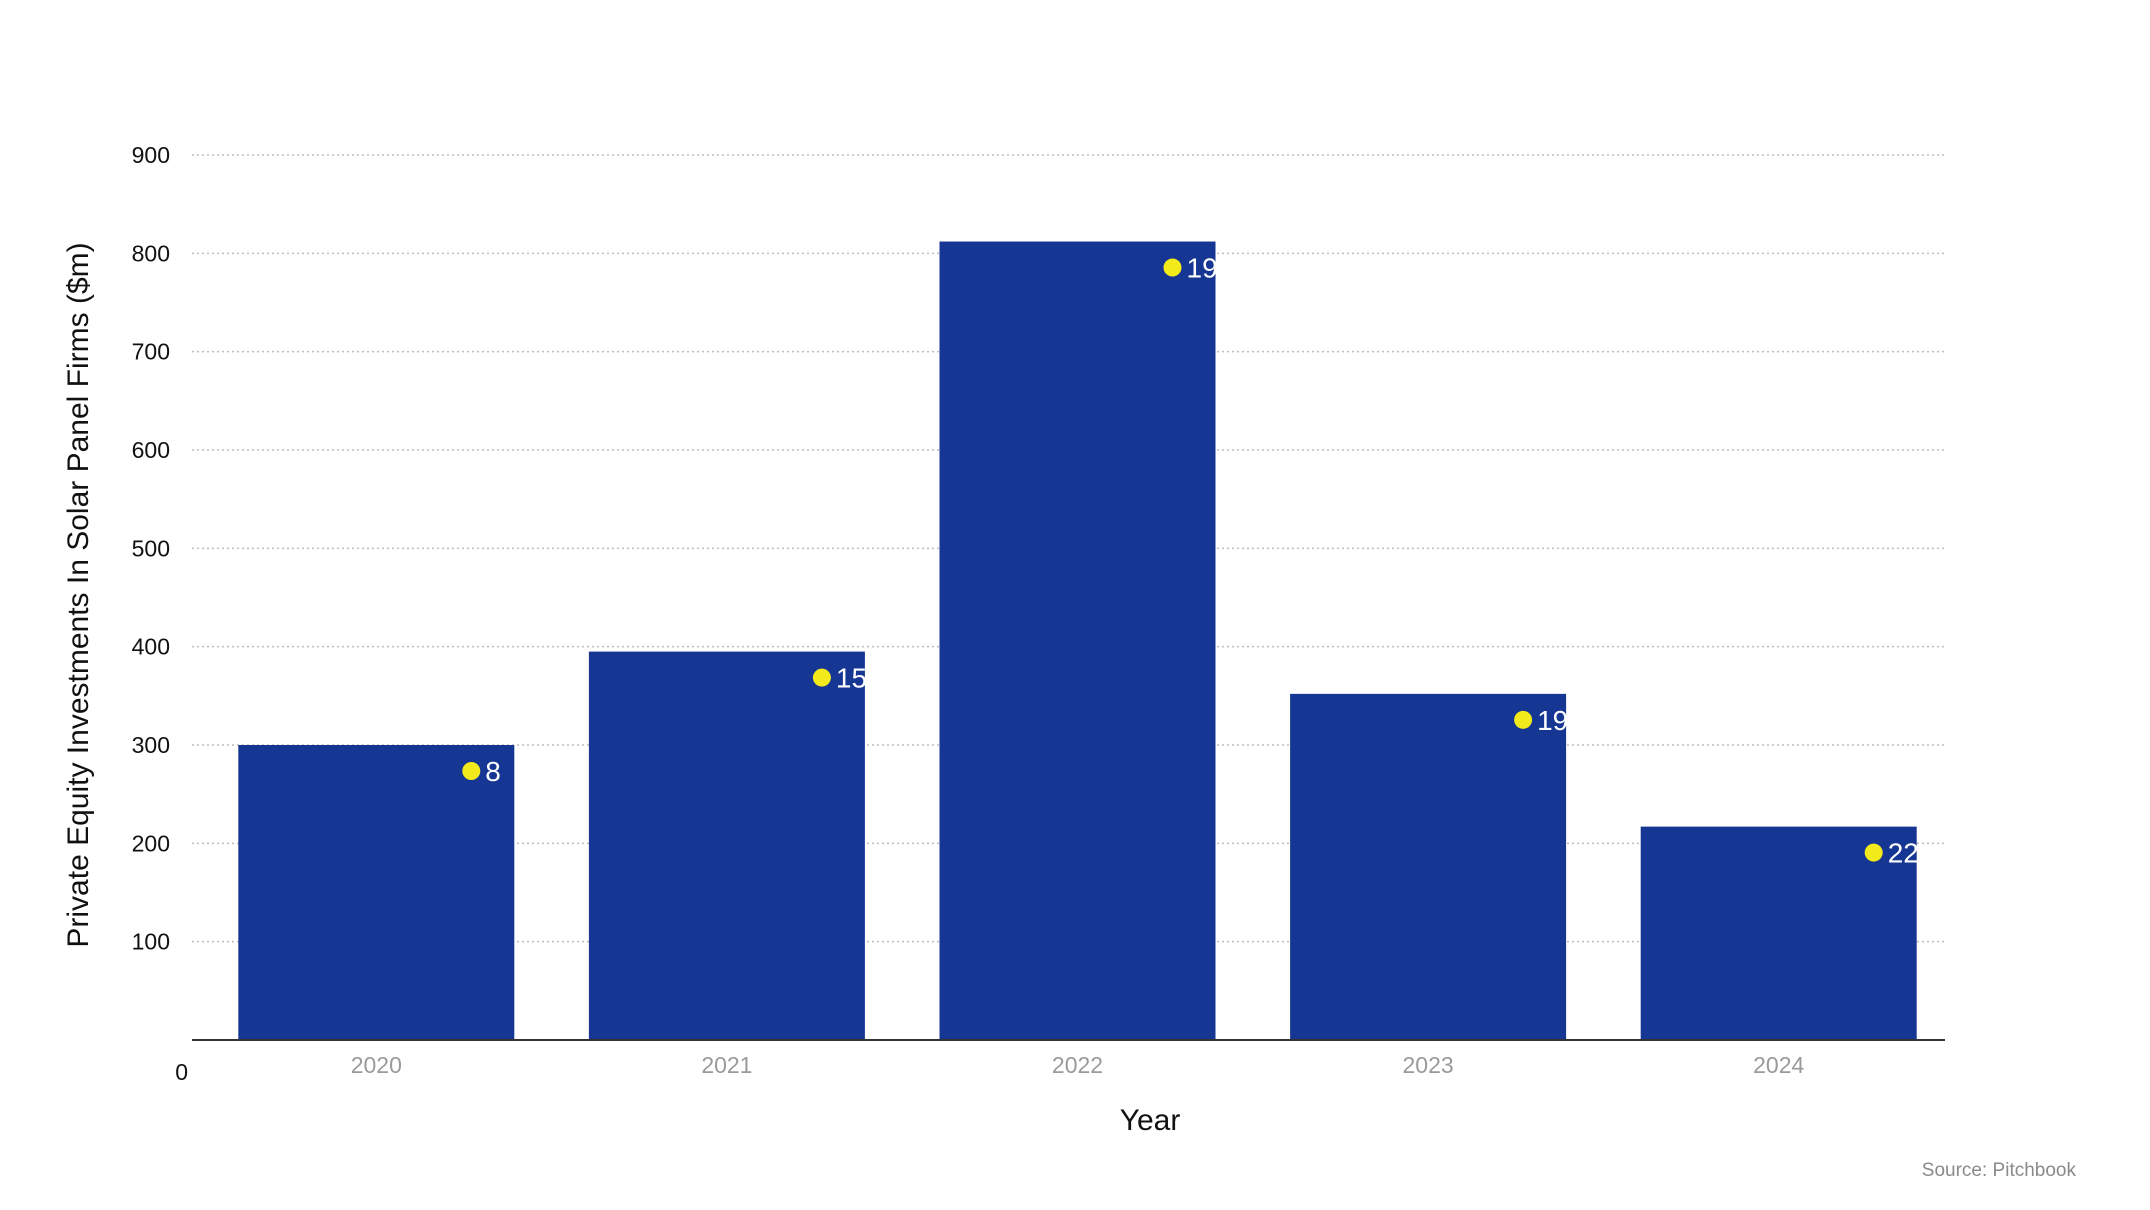 This screenshot has width=2150, height=1210. Describe the element at coordinates (151, 745) in the screenshot. I see `y-tick-label-300: 300` at that location.